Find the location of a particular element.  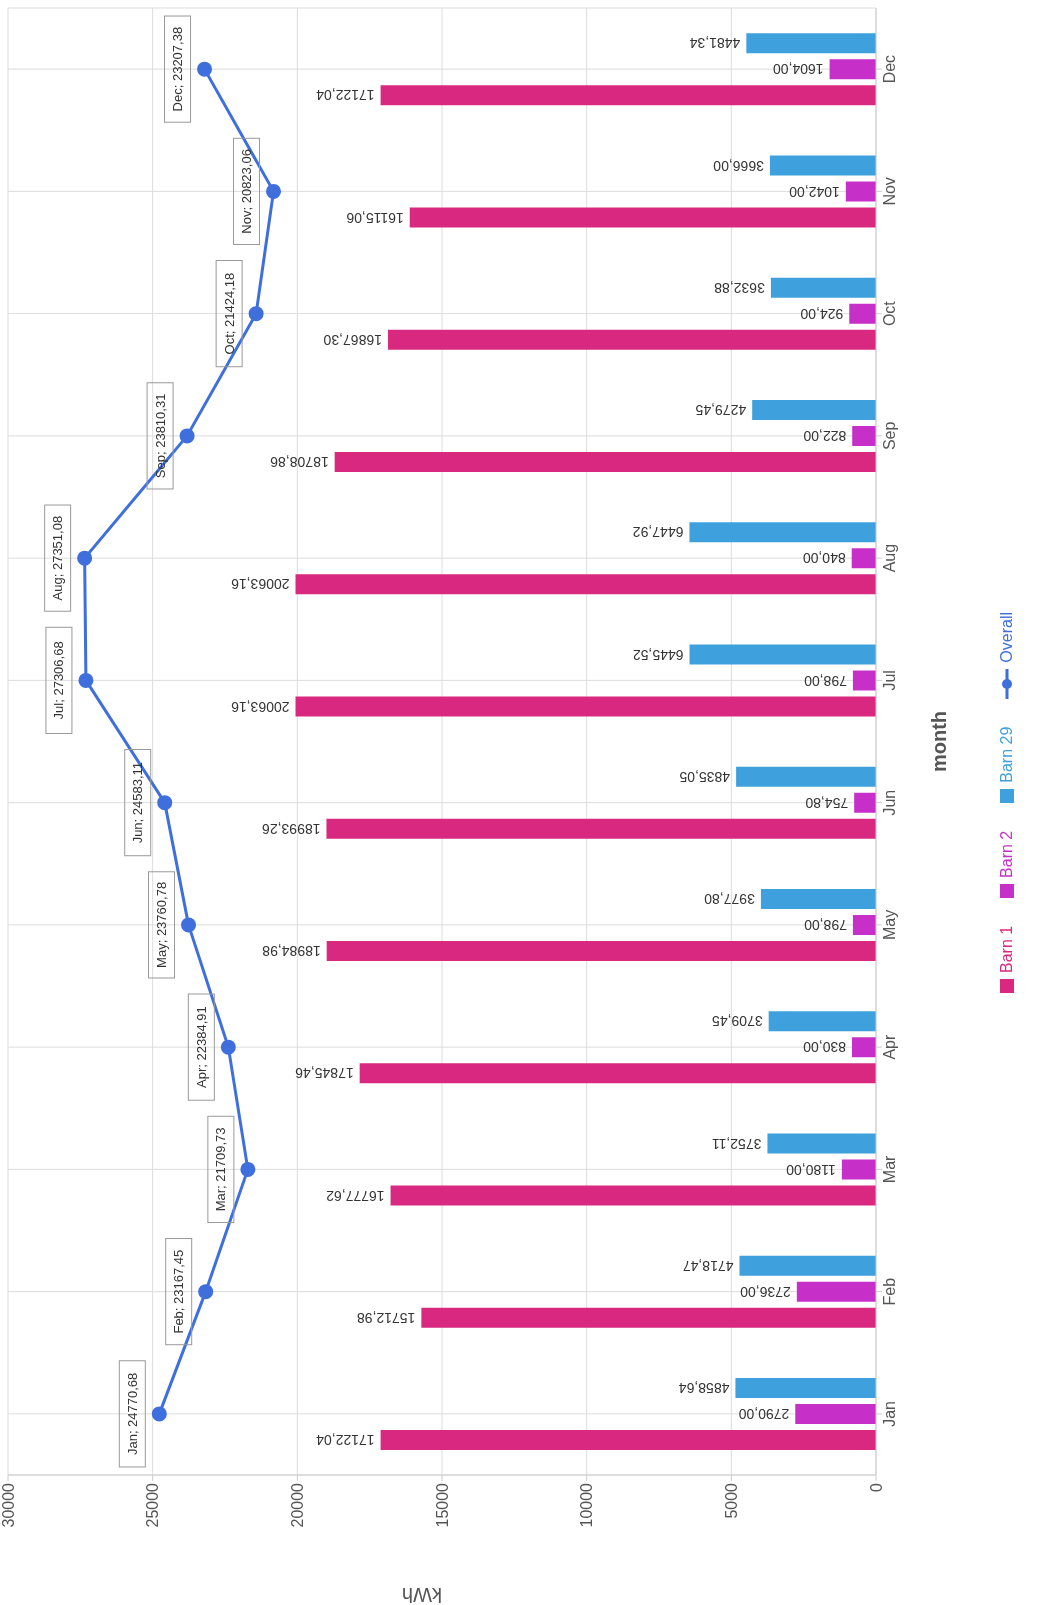

data-label: Jan; 24770,68 is located at coordinates (132, 1414).